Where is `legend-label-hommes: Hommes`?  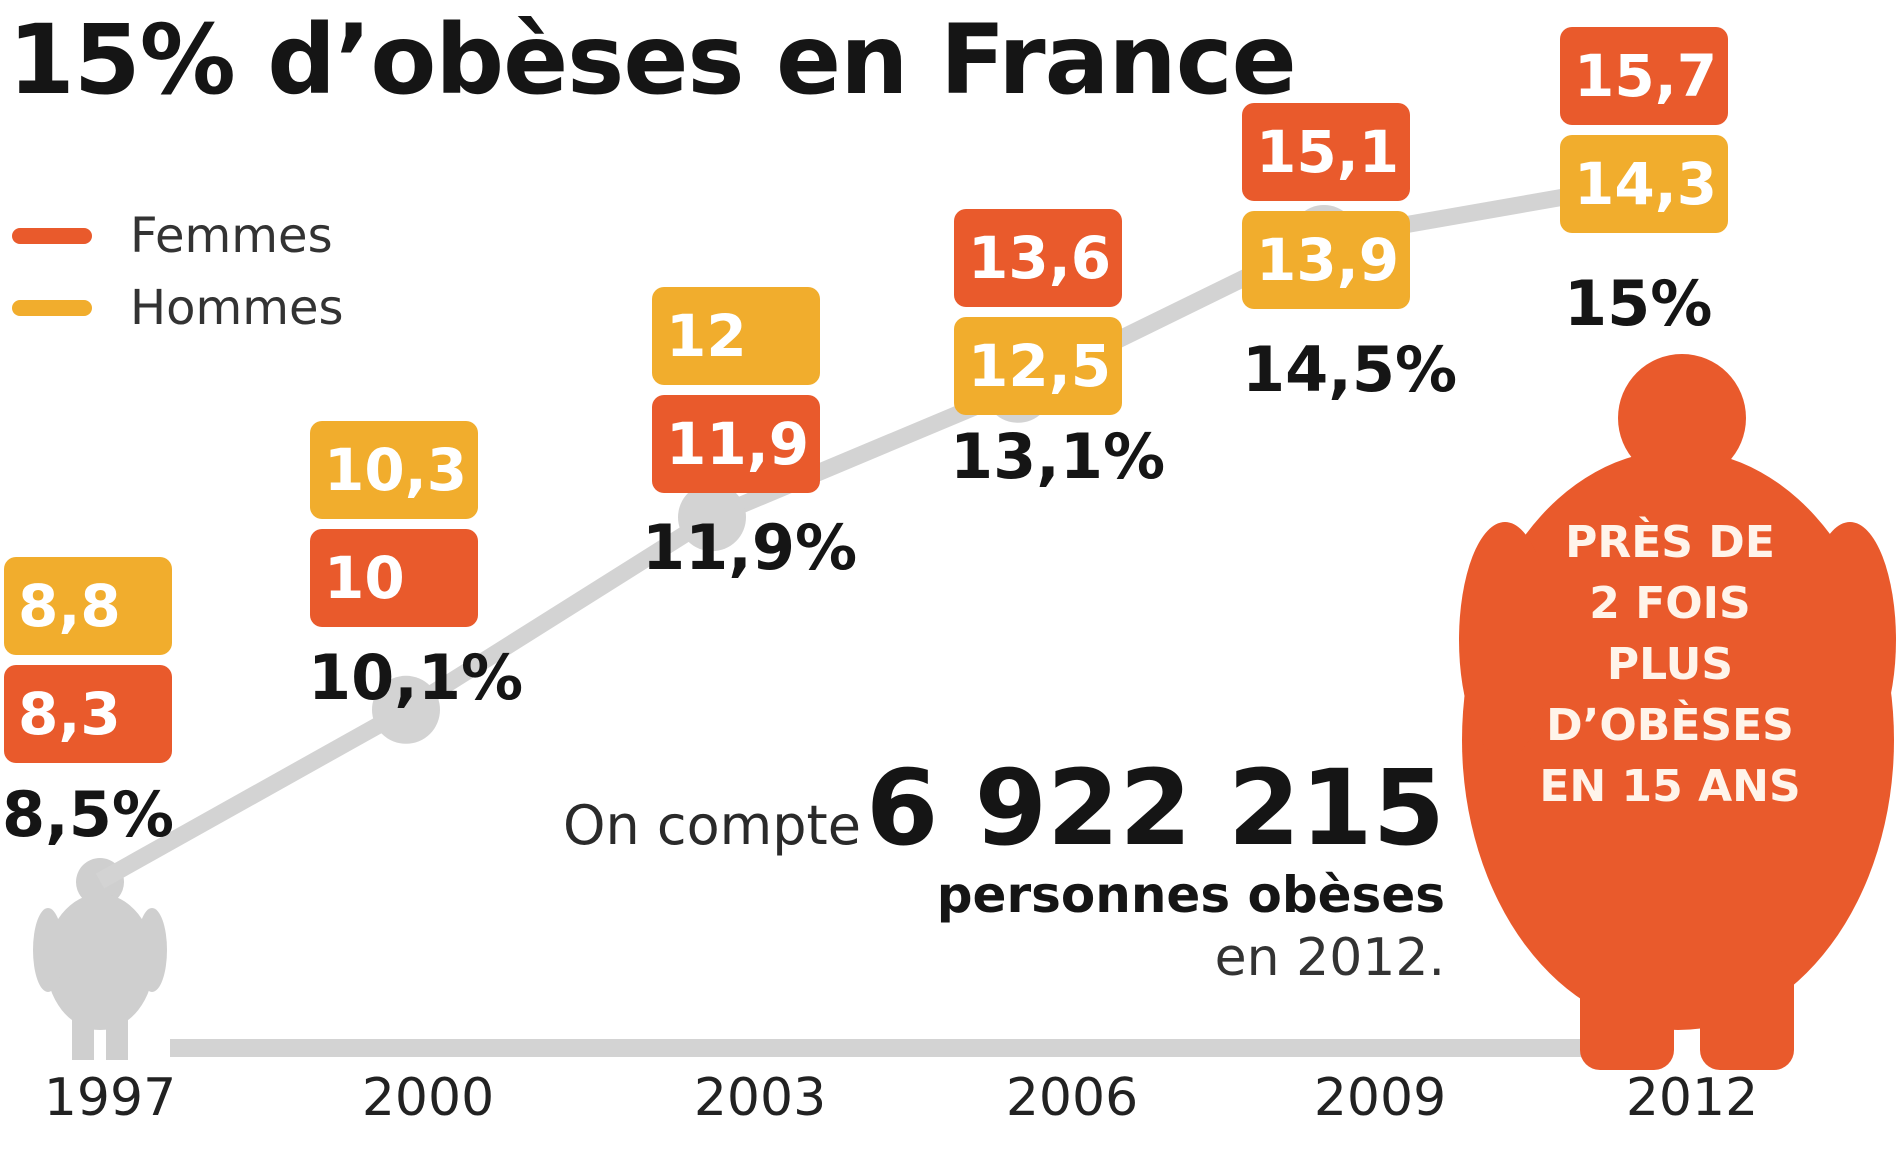
legend-label-hommes: Hommes is located at coordinates (237, 308).